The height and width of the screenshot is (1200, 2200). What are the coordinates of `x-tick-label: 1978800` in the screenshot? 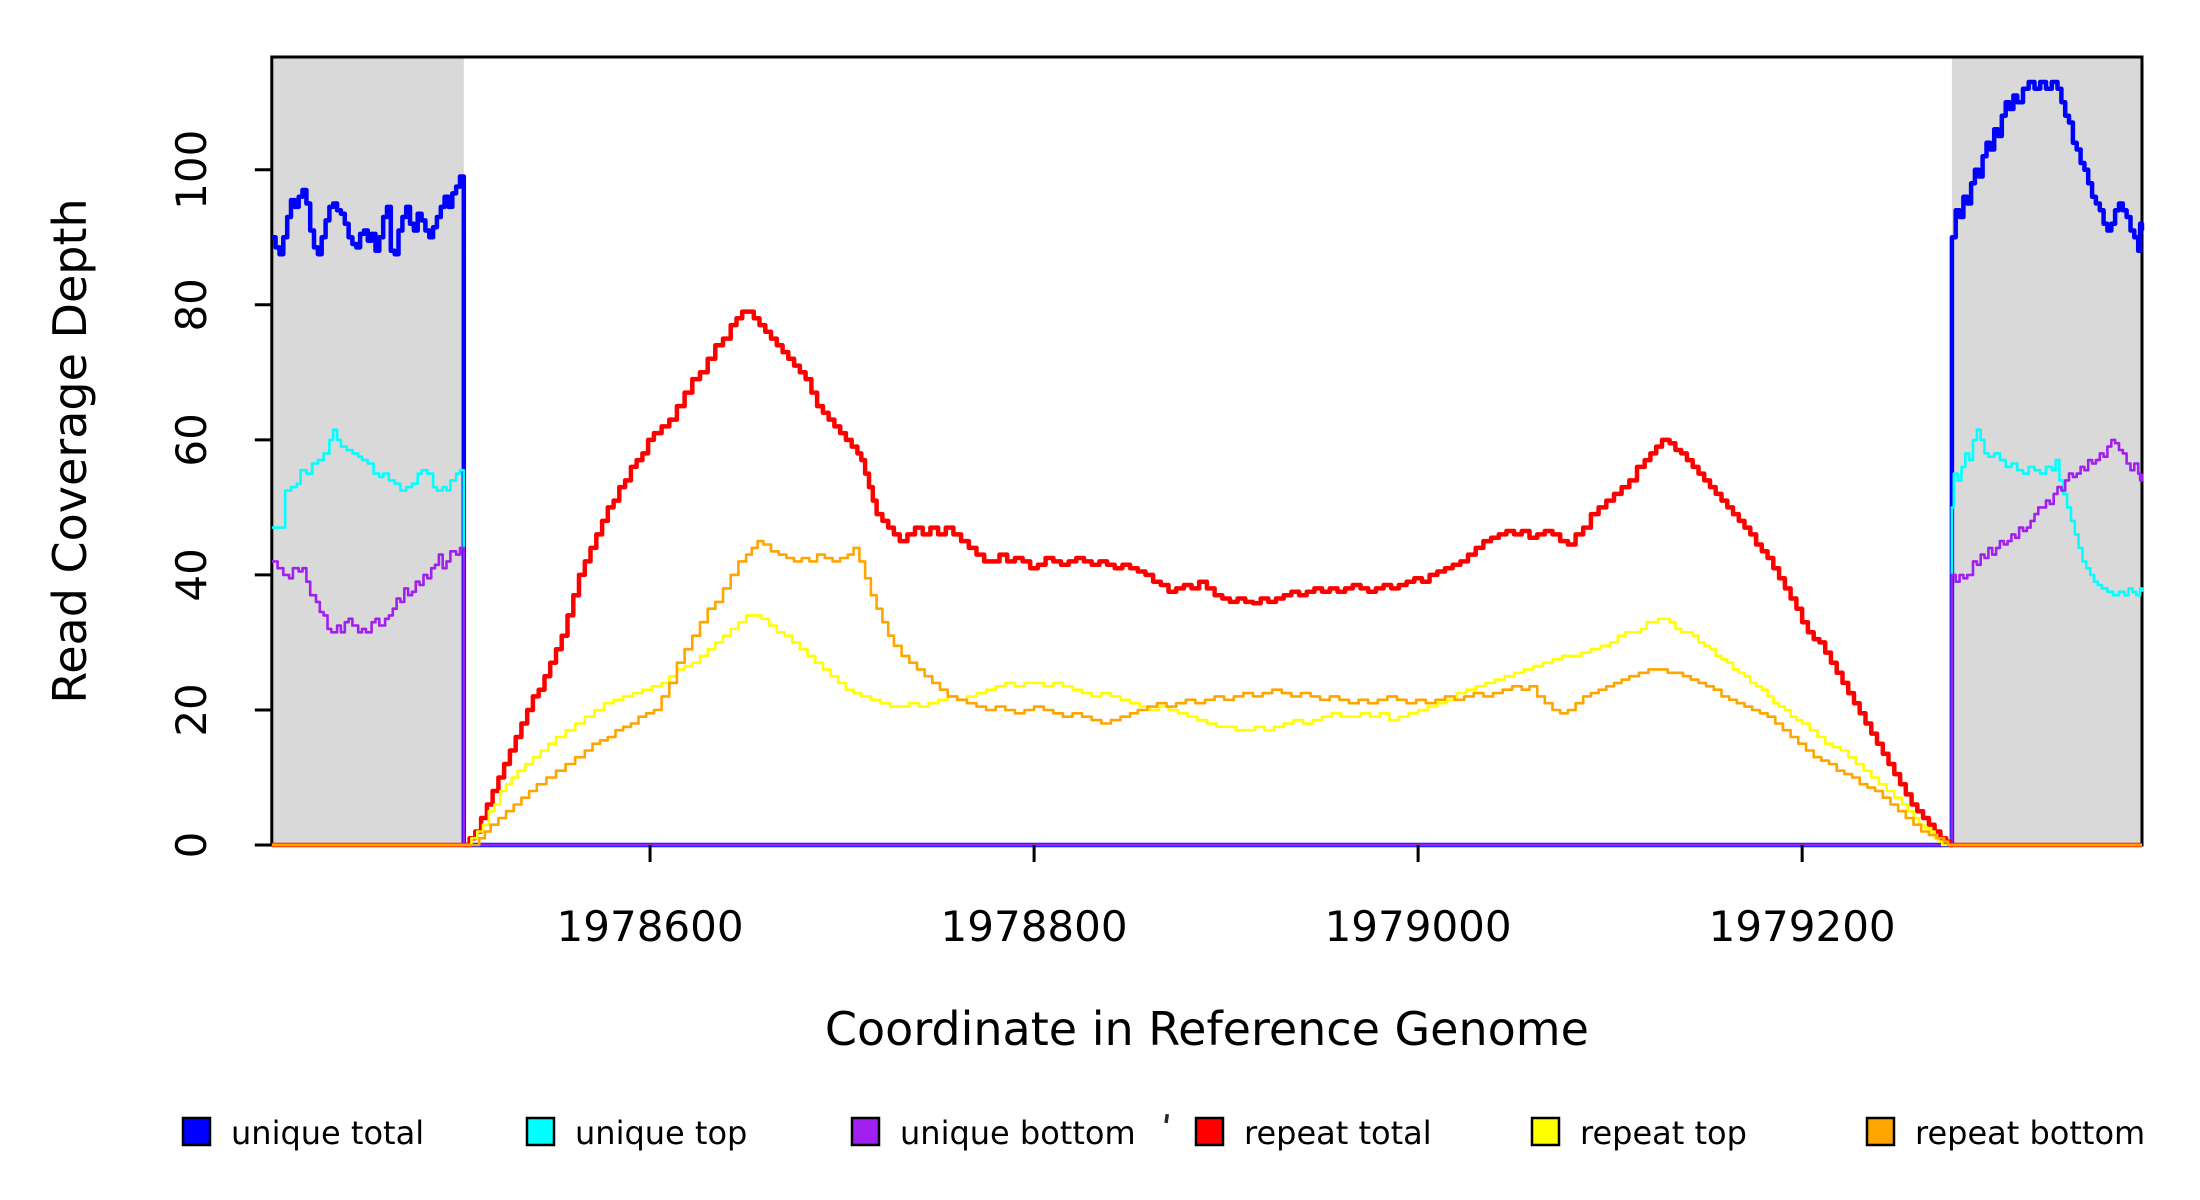 It's located at (1034, 926).